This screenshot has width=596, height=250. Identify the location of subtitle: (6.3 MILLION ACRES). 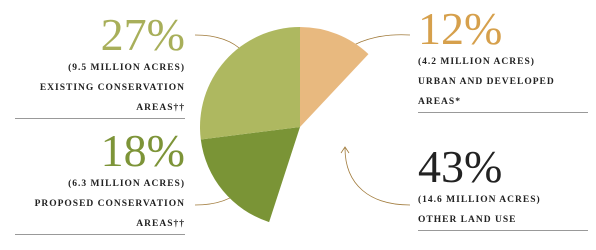
(126, 184).